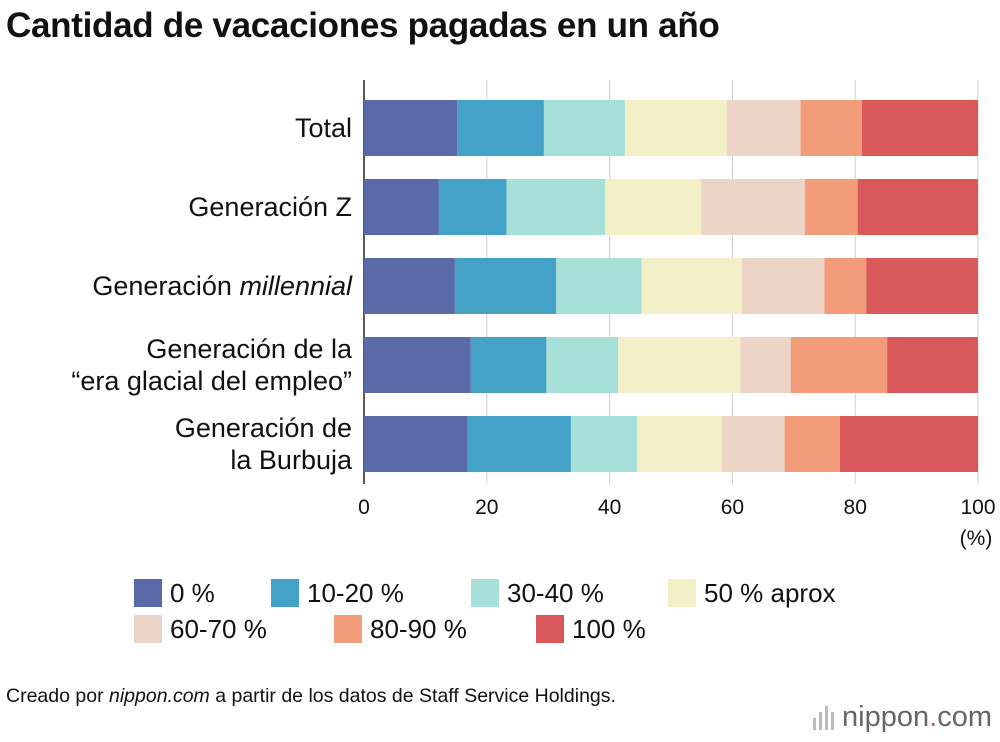  What do you see at coordinates (222, 286) in the screenshot?
I see `category-label: Generación millennial` at bounding box center [222, 286].